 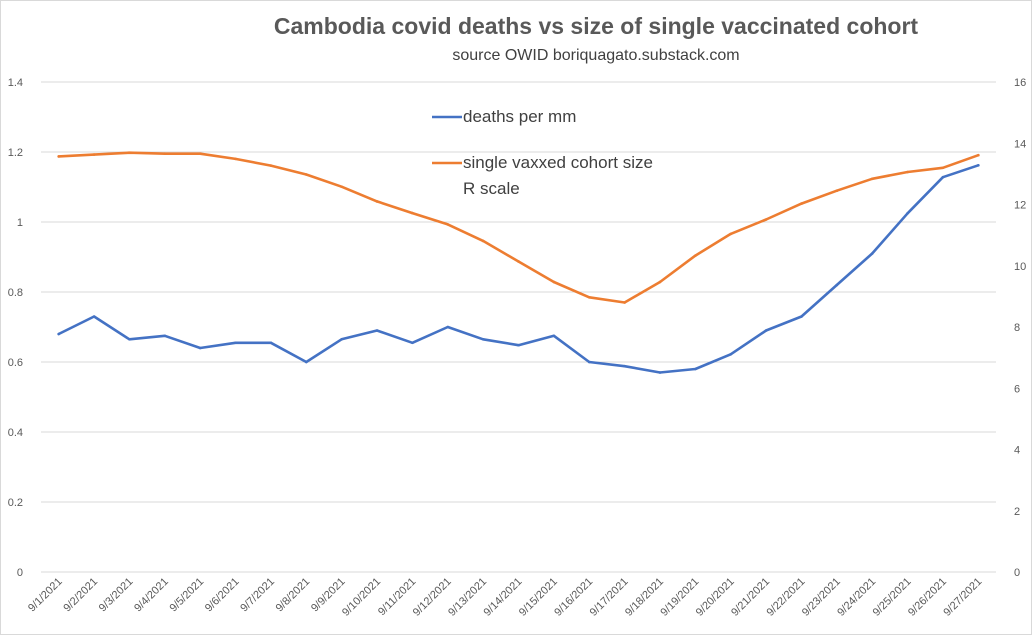 What do you see at coordinates (187, 595) in the screenshot?
I see `x-tick-label: 9/5/2021` at bounding box center [187, 595].